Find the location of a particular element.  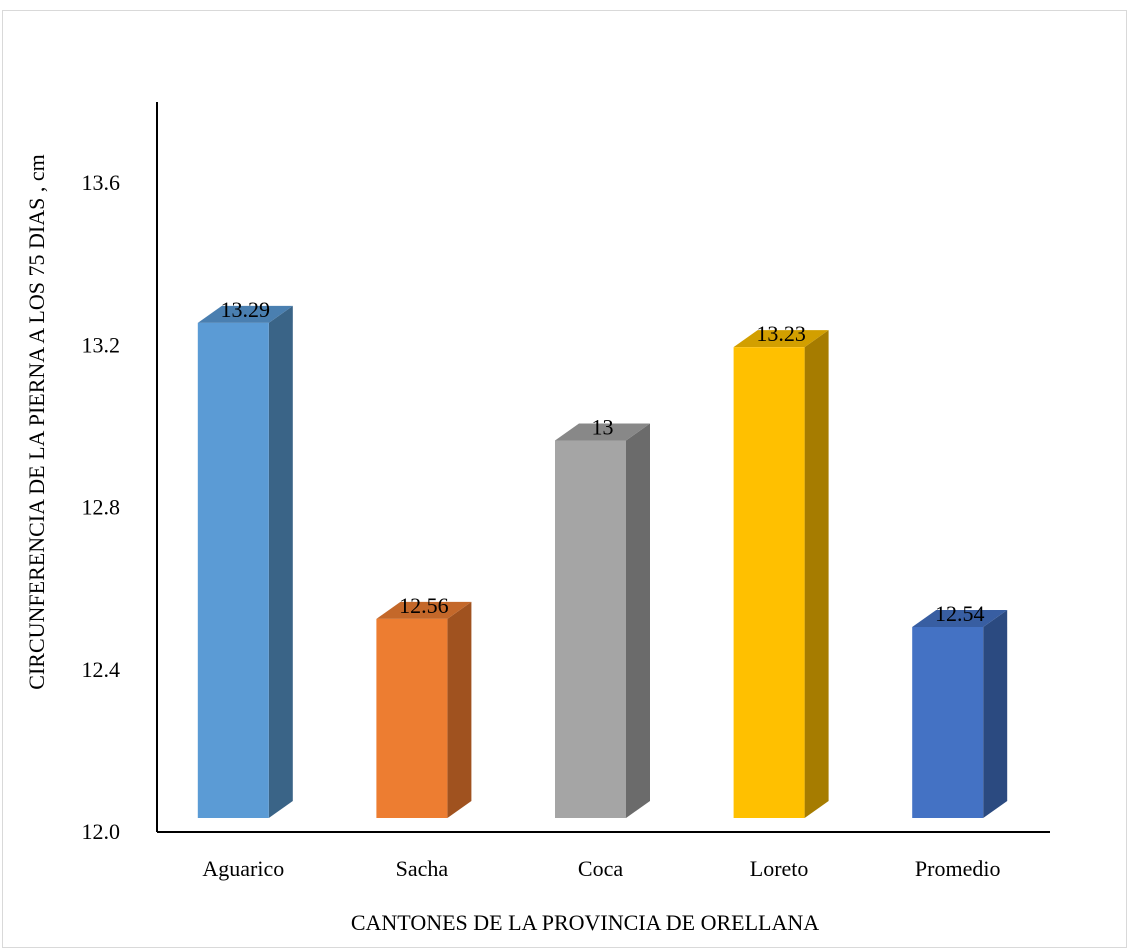

data-label-promedio: 12.54 is located at coordinates (960, 613).